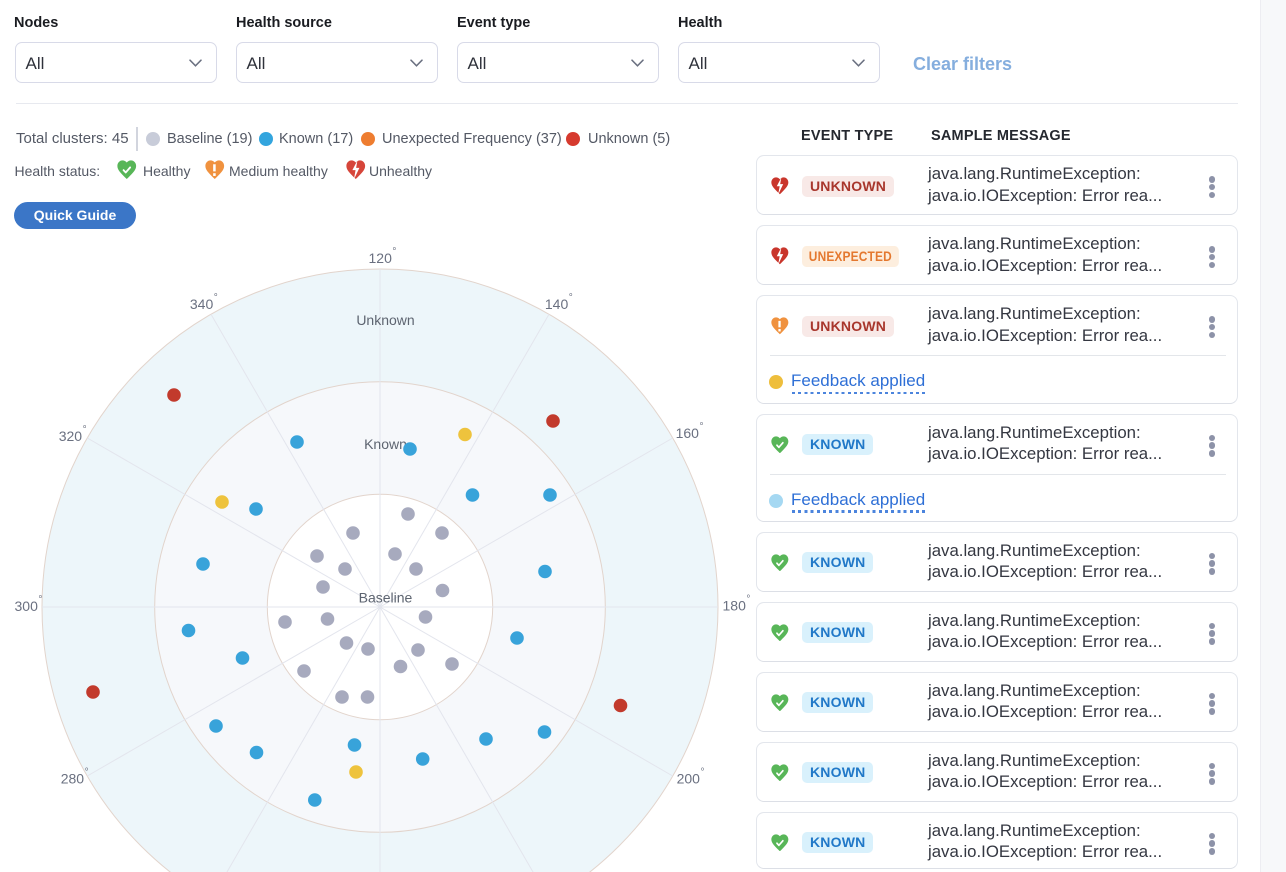  I want to click on svg-text: Baseline, so click(386, 598).